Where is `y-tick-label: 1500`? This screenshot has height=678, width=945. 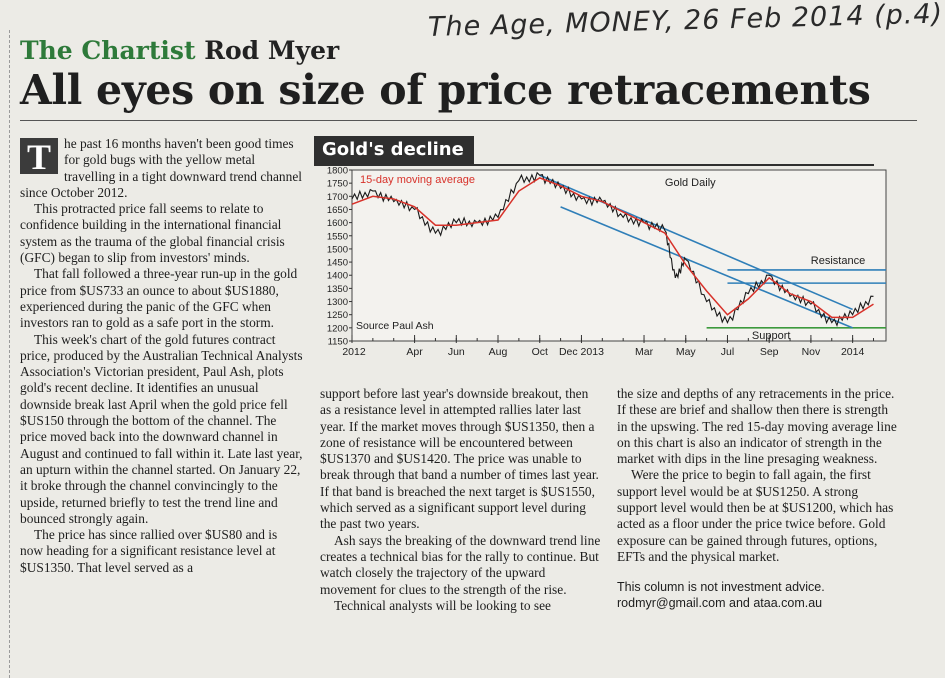 y-tick-label: 1500 is located at coordinates (337, 249).